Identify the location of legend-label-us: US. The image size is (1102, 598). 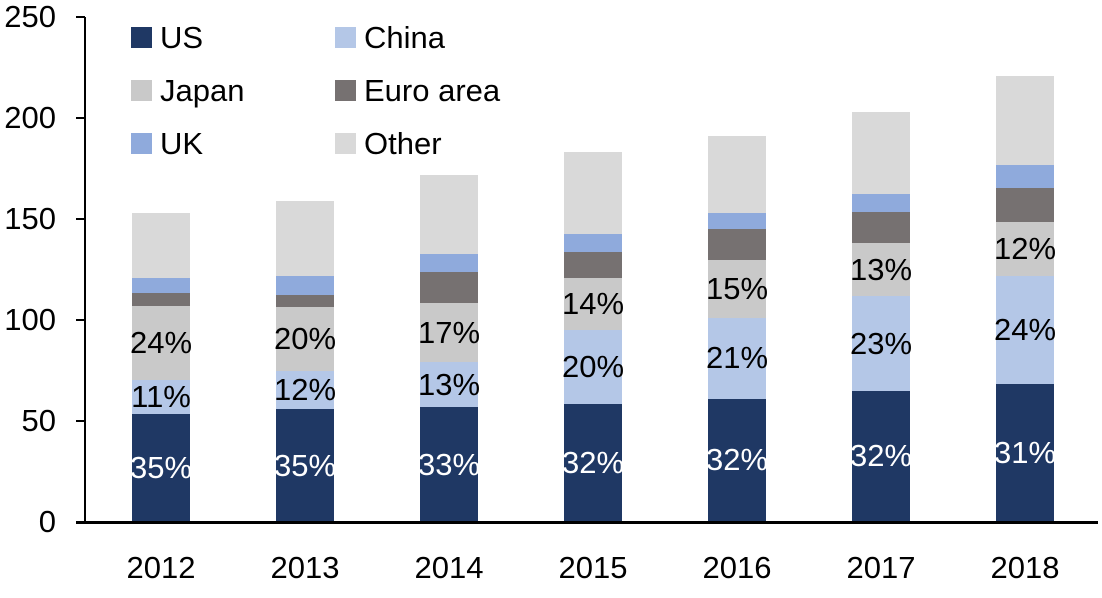
(182, 37).